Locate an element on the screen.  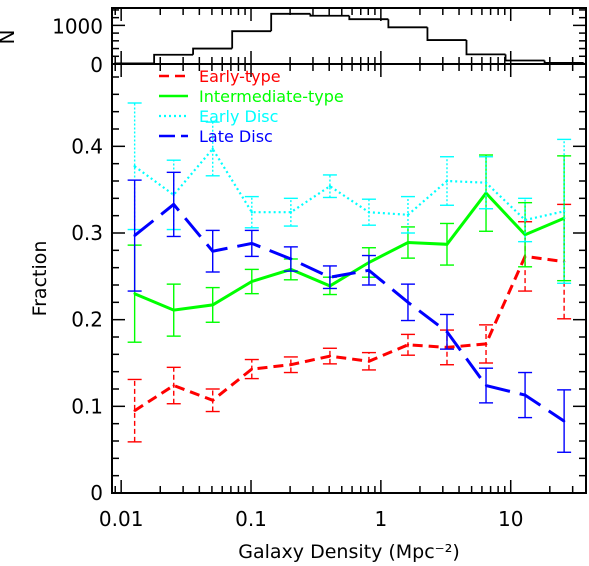
histogram-y-tick-label: 1000 is located at coordinates (77, 26).